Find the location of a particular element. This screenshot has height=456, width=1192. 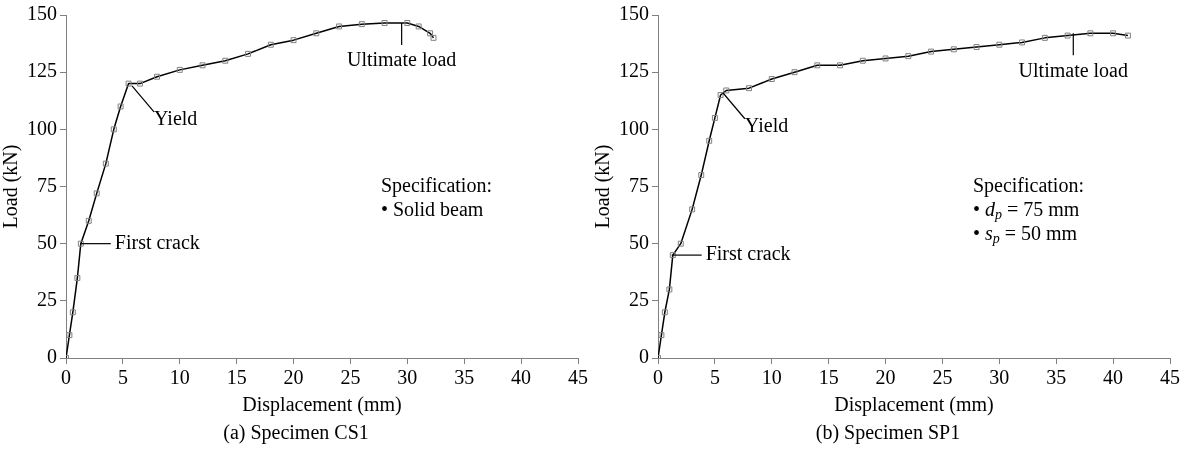

text: (b) Specimen SP1 is located at coordinates (888, 433).